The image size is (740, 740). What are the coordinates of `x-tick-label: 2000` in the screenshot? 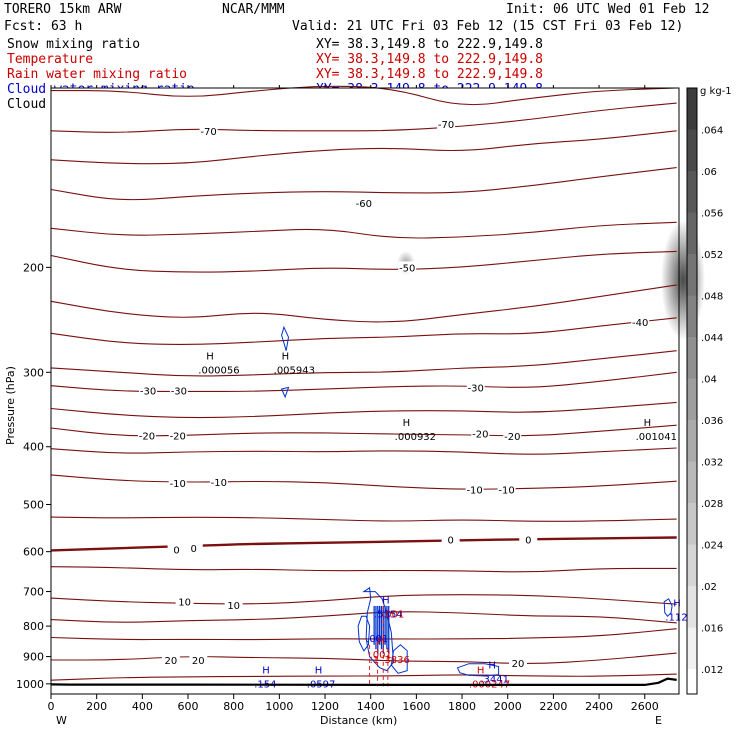 It's located at (508, 706).